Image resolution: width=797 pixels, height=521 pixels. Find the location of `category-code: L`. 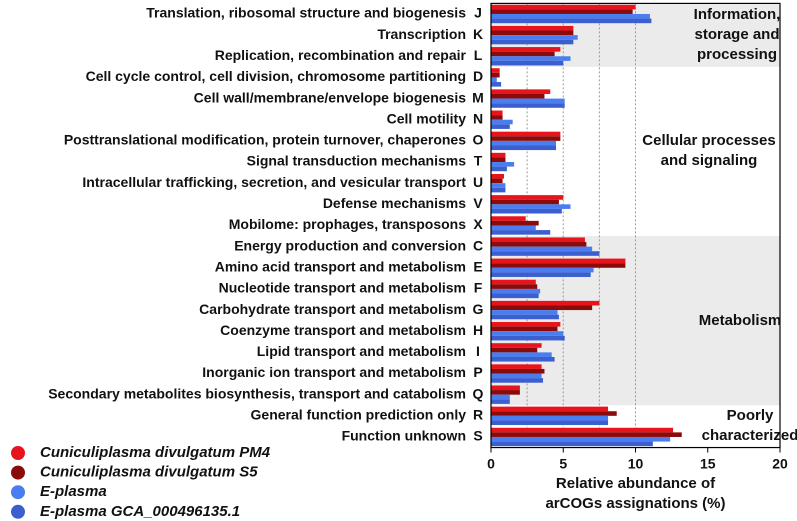

category-code: L is located at coordinates (478, 55).